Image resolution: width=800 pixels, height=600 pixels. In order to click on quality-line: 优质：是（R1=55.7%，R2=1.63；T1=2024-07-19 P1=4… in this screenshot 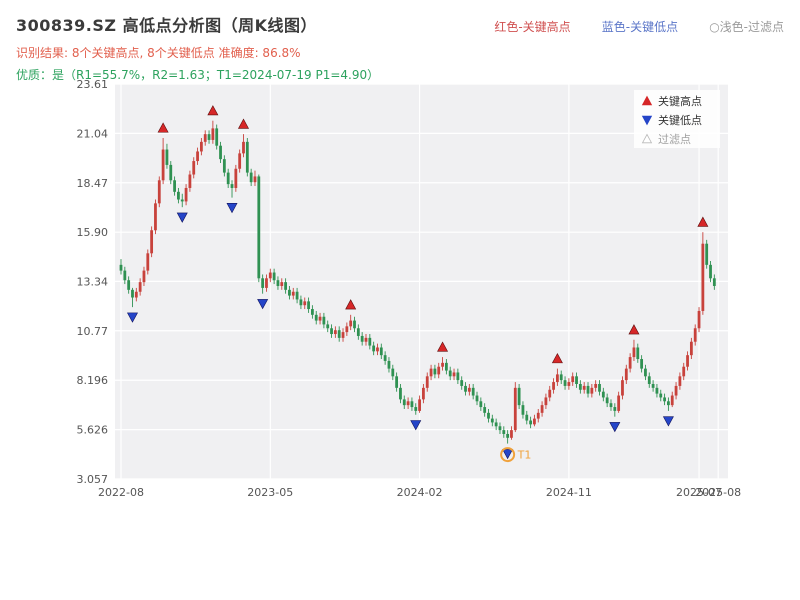, I will do `click(198, 75)`.